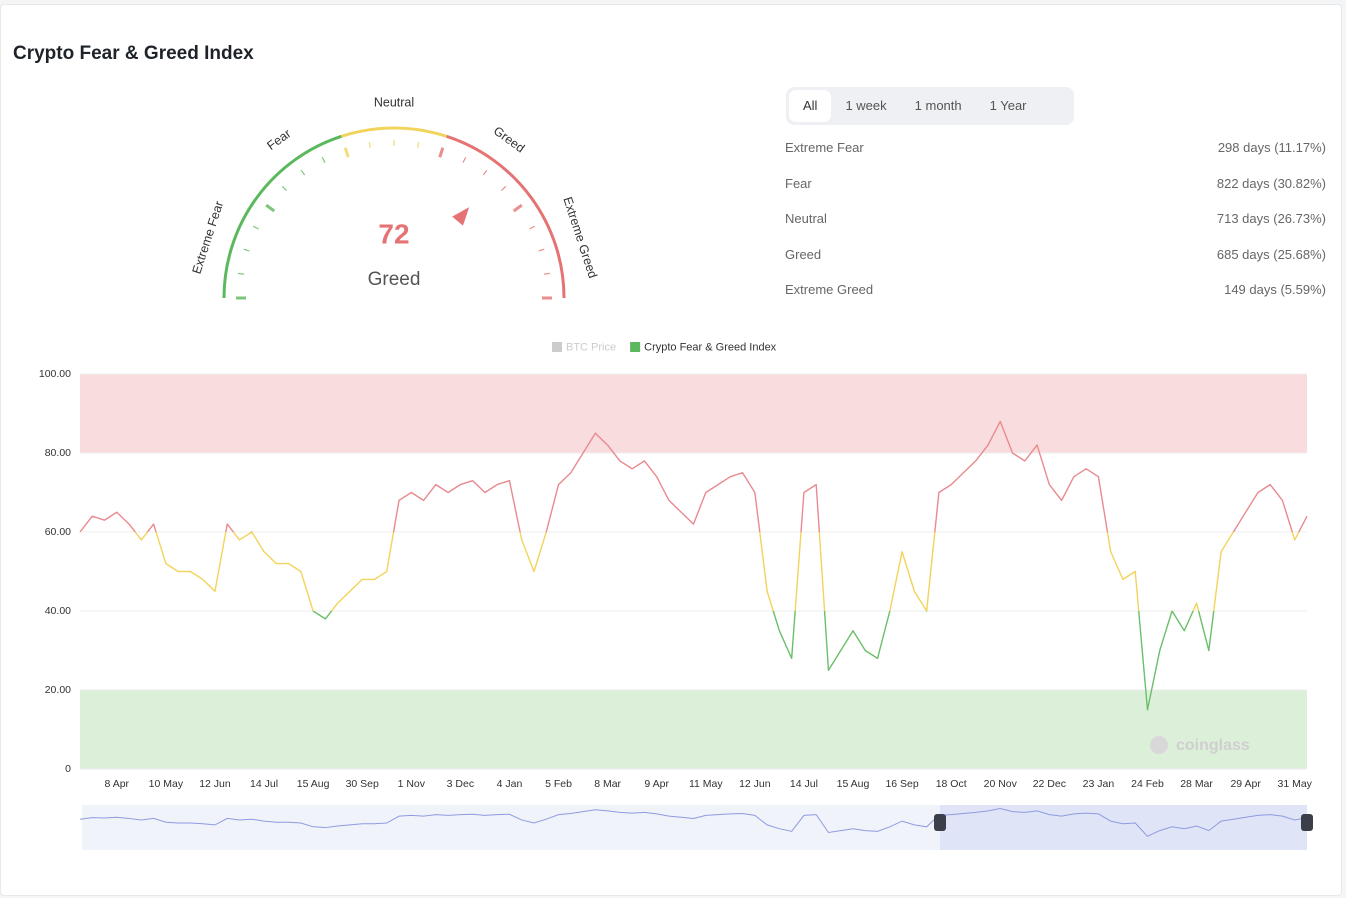  I want to click on stat-label: Neutral, so click(806, 219).